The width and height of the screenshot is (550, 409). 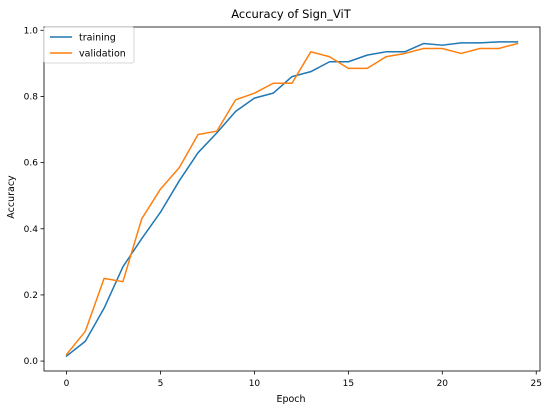 I want to click on x-tick-label: 20, so click(x=443, y=384).